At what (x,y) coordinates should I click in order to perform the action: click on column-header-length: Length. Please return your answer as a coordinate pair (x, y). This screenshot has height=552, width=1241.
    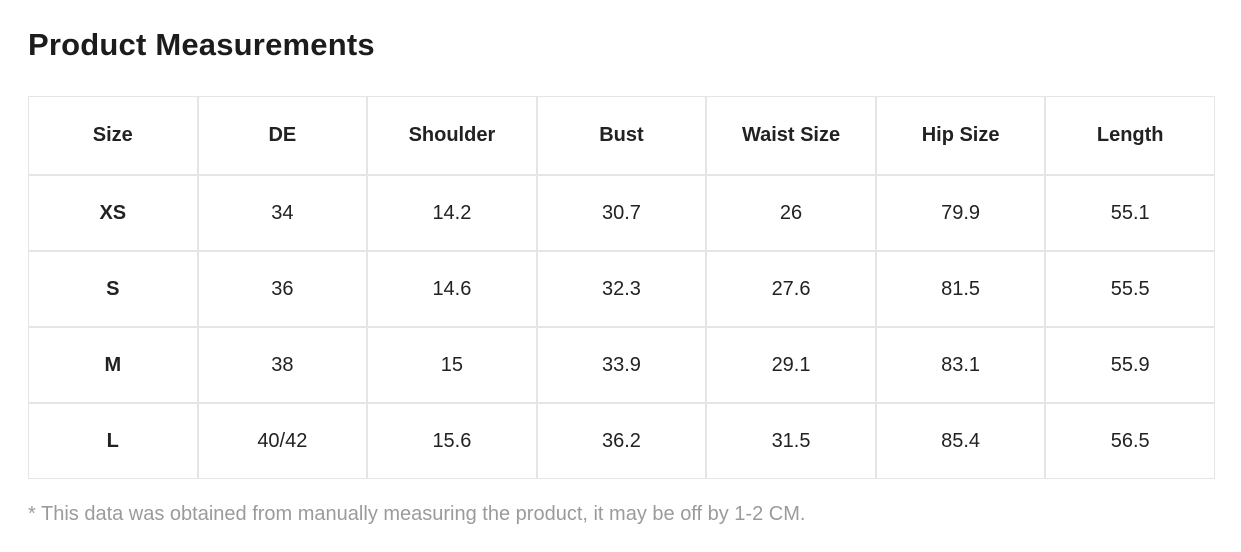
    Looking at the image, I should click on (1130, 135).